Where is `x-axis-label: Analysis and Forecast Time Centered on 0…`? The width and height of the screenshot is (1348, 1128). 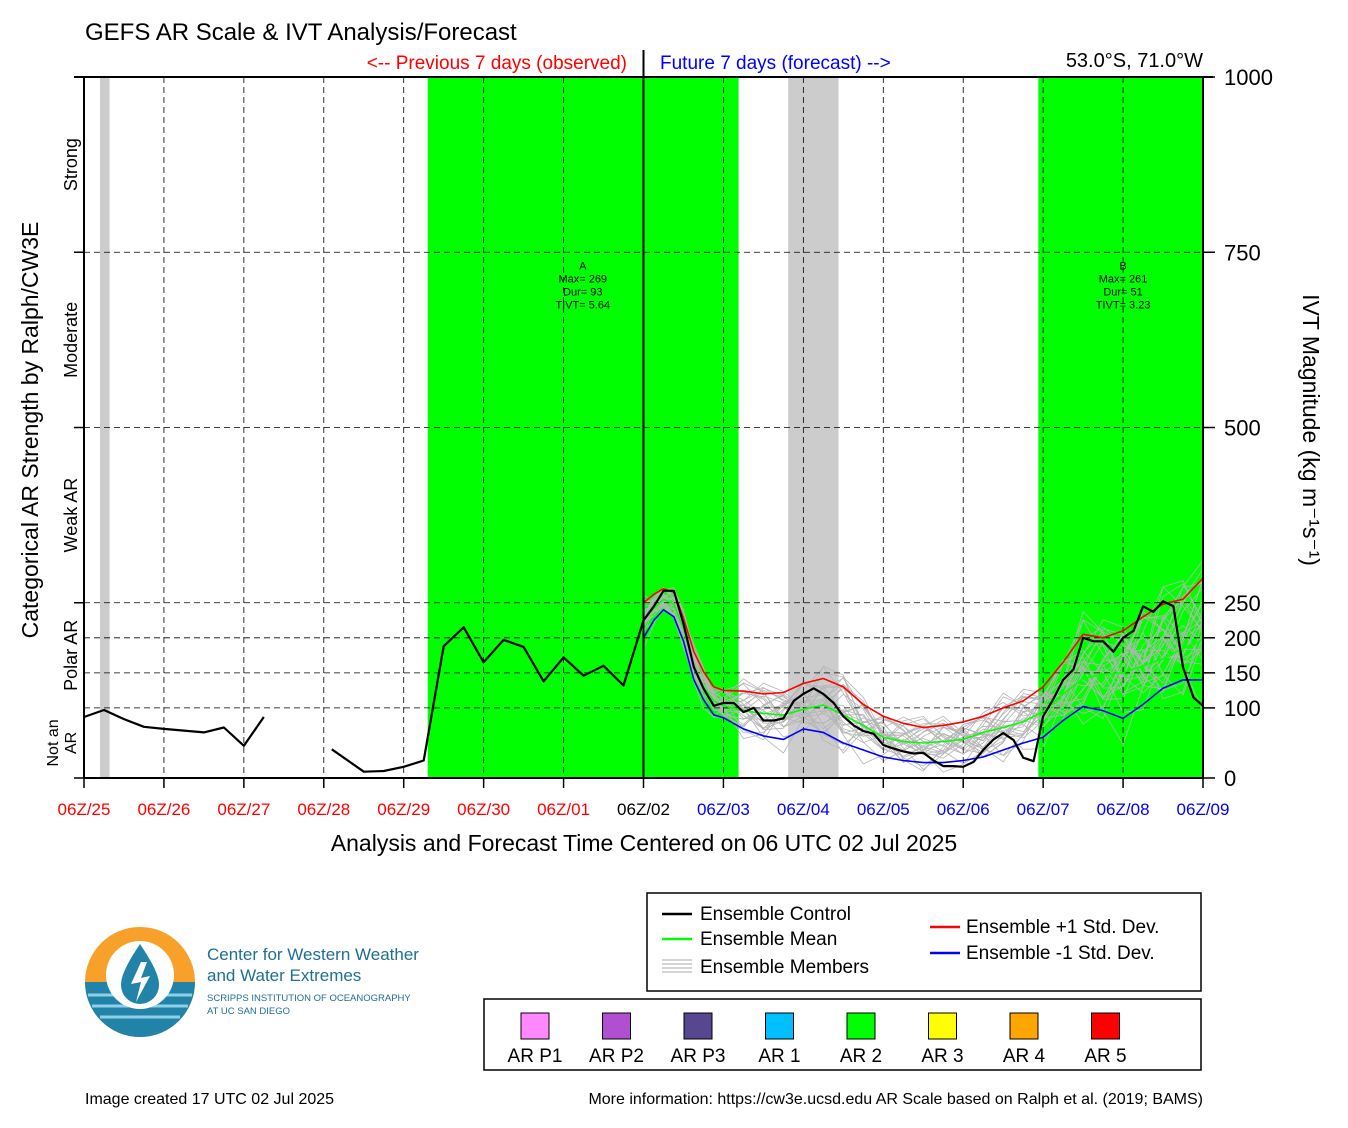 x-axis-label: Analysis and Forecast Time Centered on 0… is located at coordinates (644, 843).